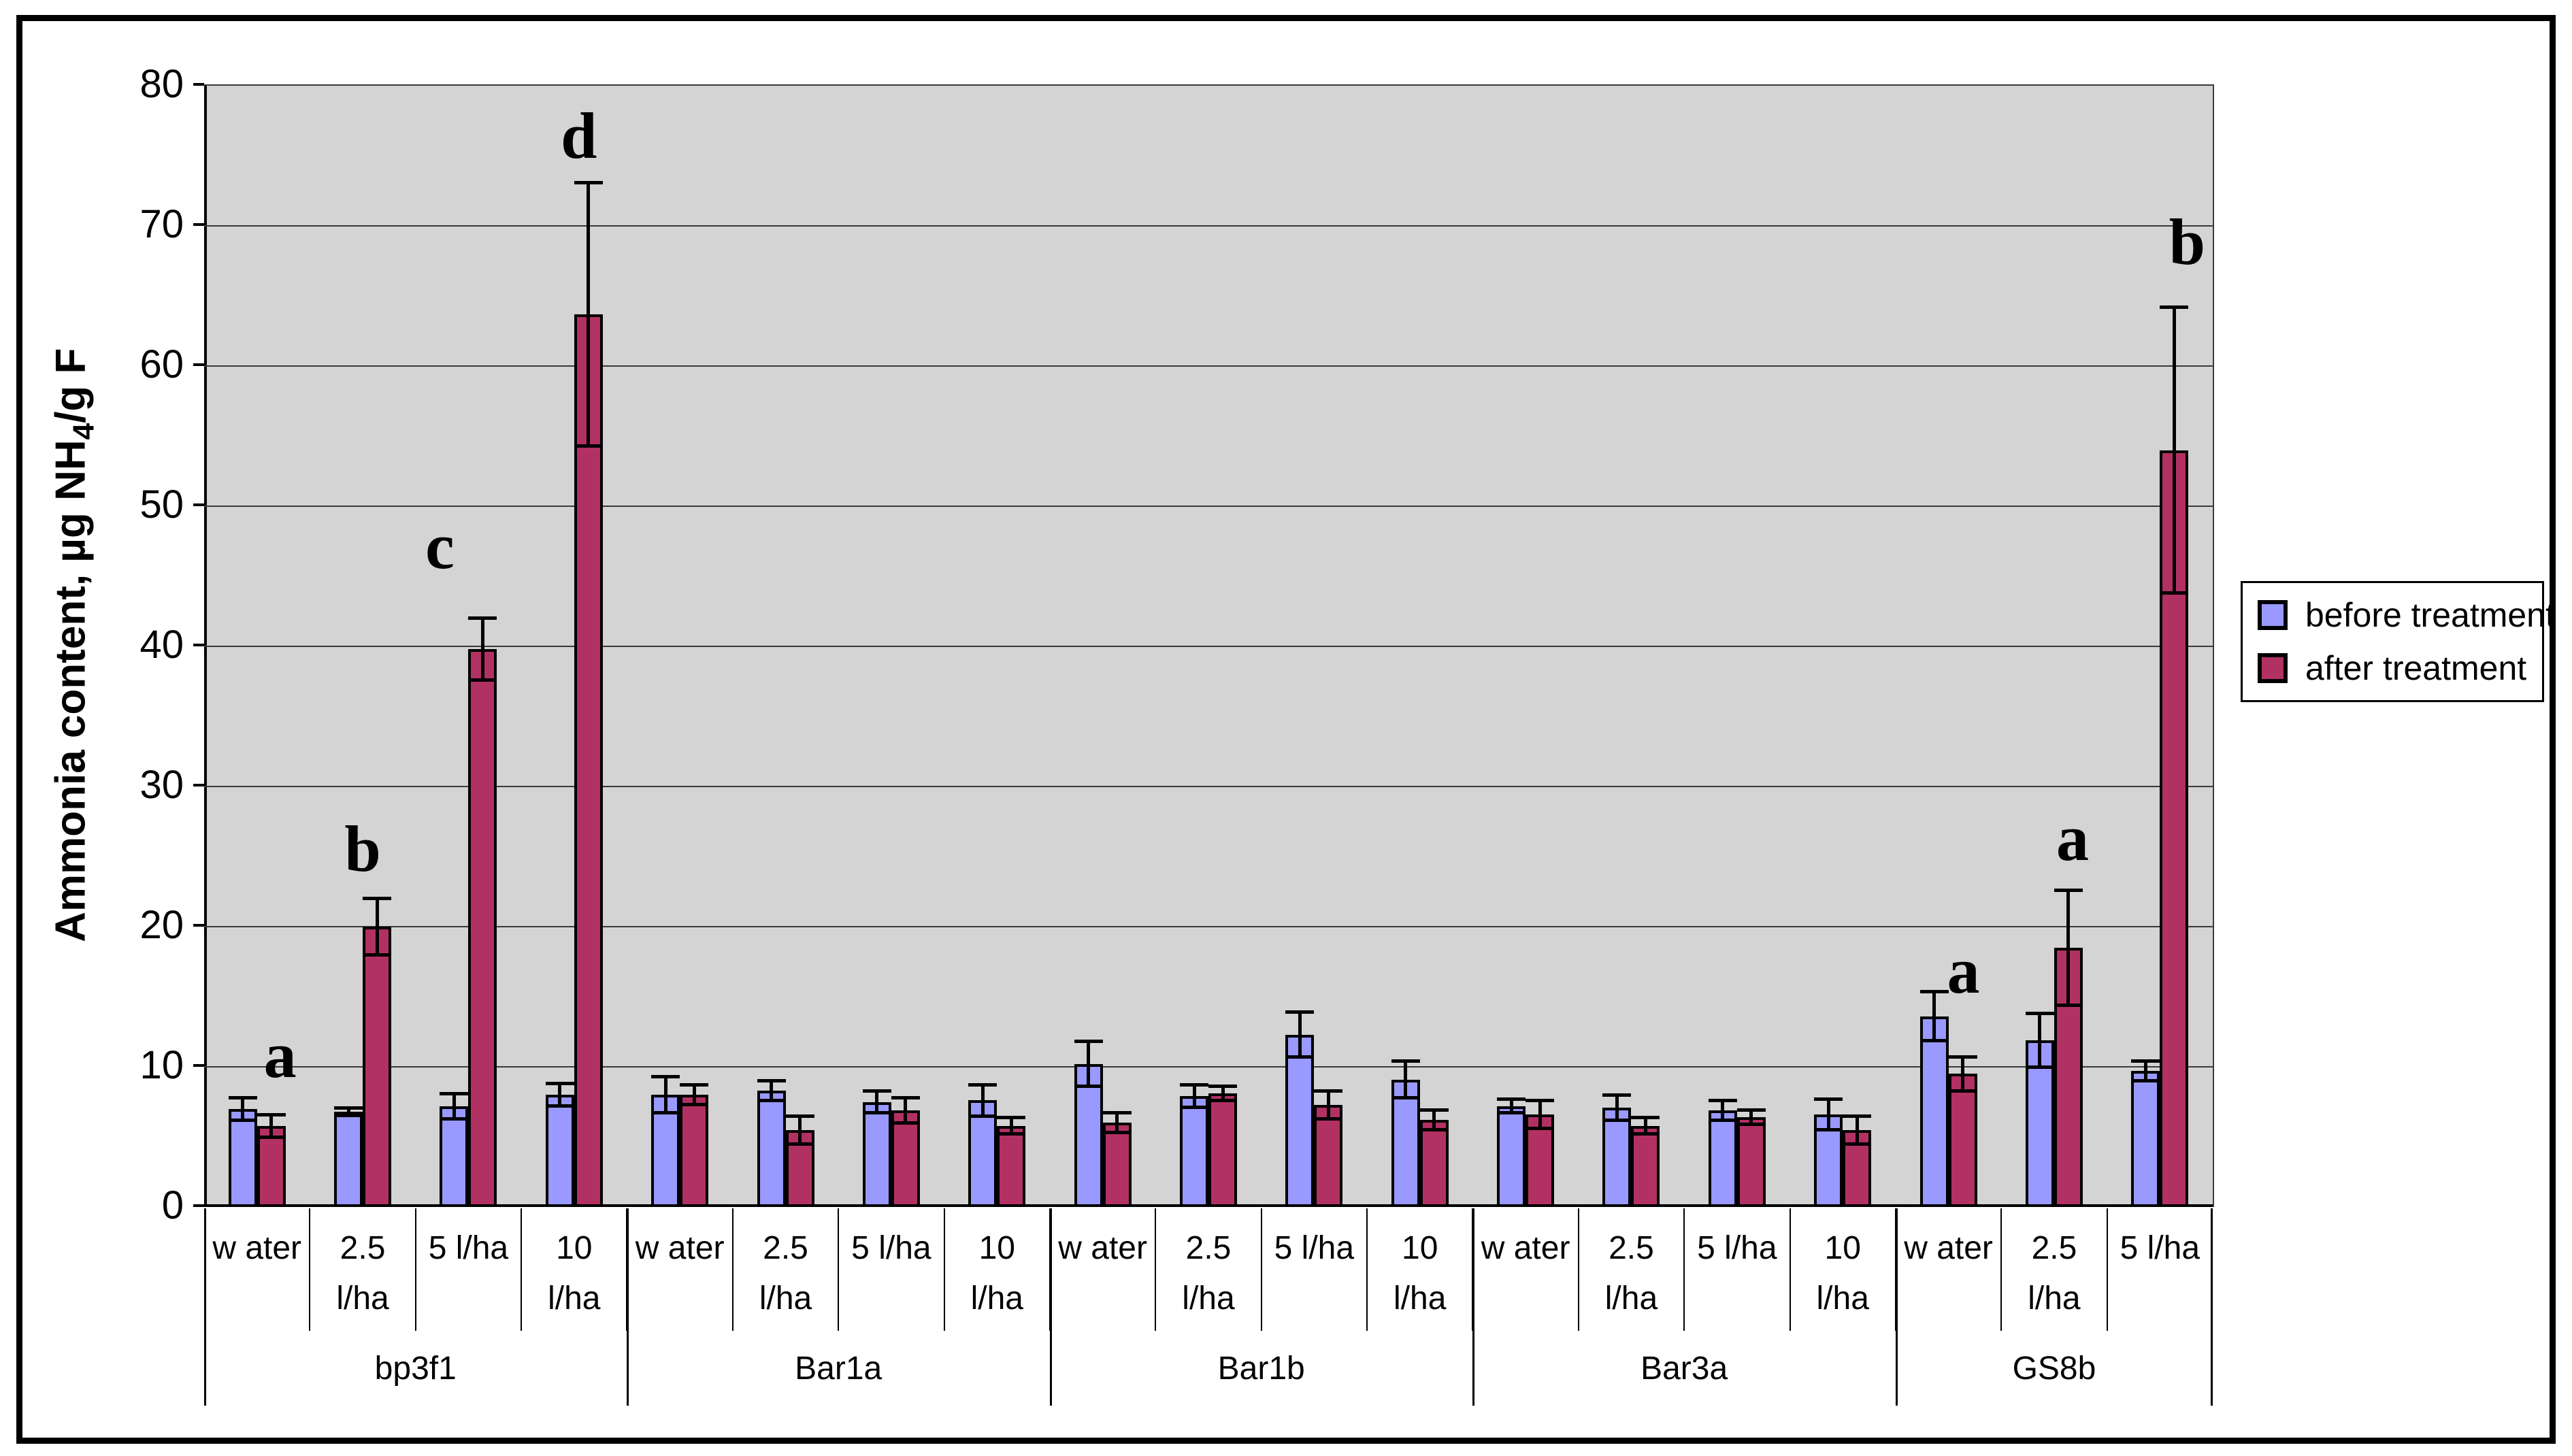  What do you see at coordinates (1934, 1112) in the screenshot?
I see `bar-before-gs8bwater` at bounding box center [1934, 1112].